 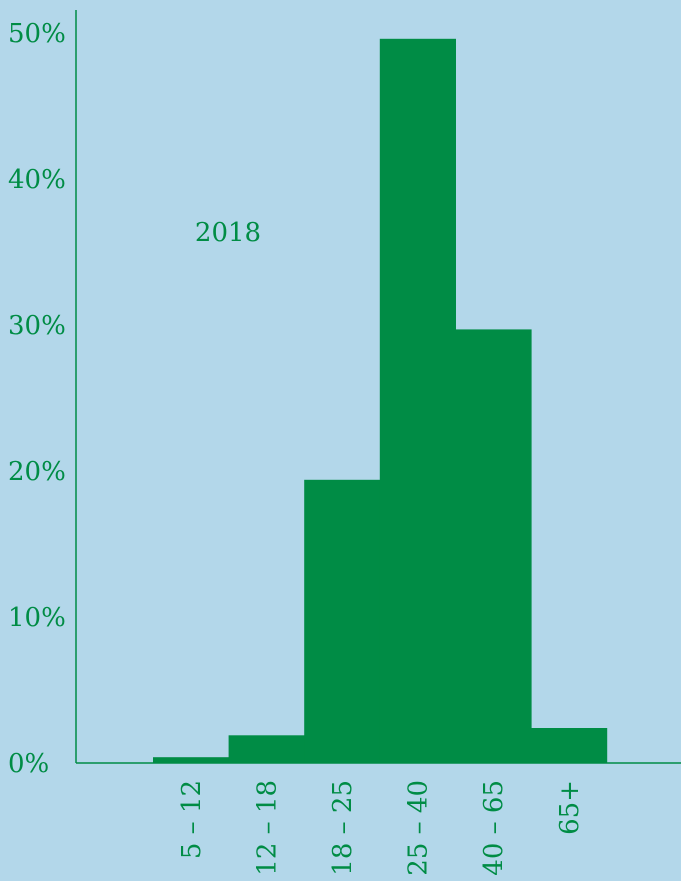 What do you see at coordinates (228, 233) in the screenshot?
I see `year-annotation: 2018` at bounding box center [228, 233].